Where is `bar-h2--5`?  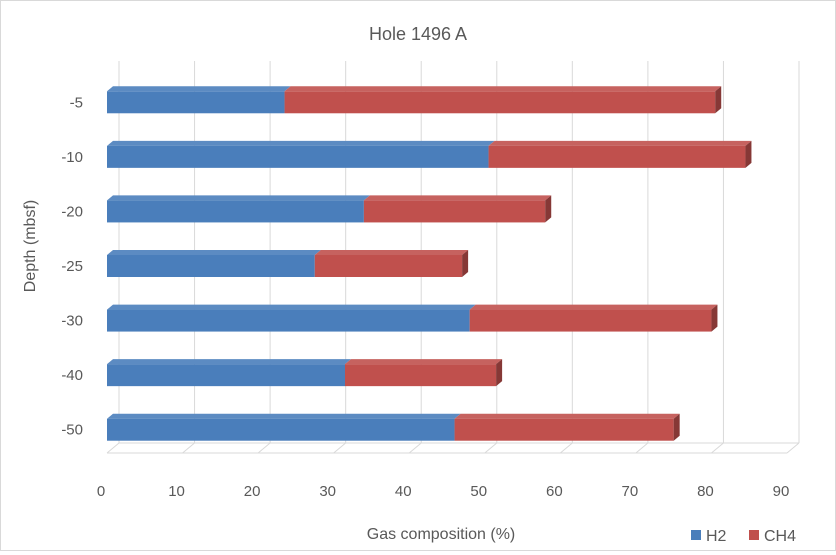
bar-h2--5 is located at coordinates (196, 102).